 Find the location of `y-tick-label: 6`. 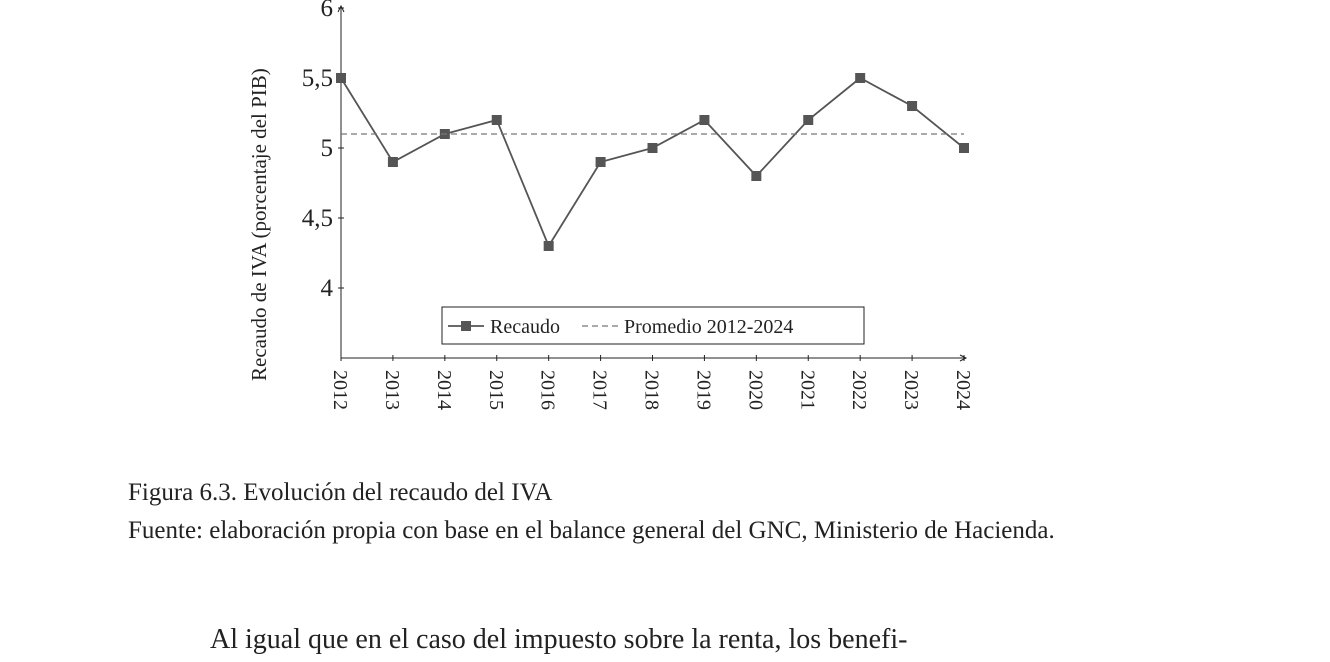

y-tick-label: 6 is located at coordinates (327, 11).